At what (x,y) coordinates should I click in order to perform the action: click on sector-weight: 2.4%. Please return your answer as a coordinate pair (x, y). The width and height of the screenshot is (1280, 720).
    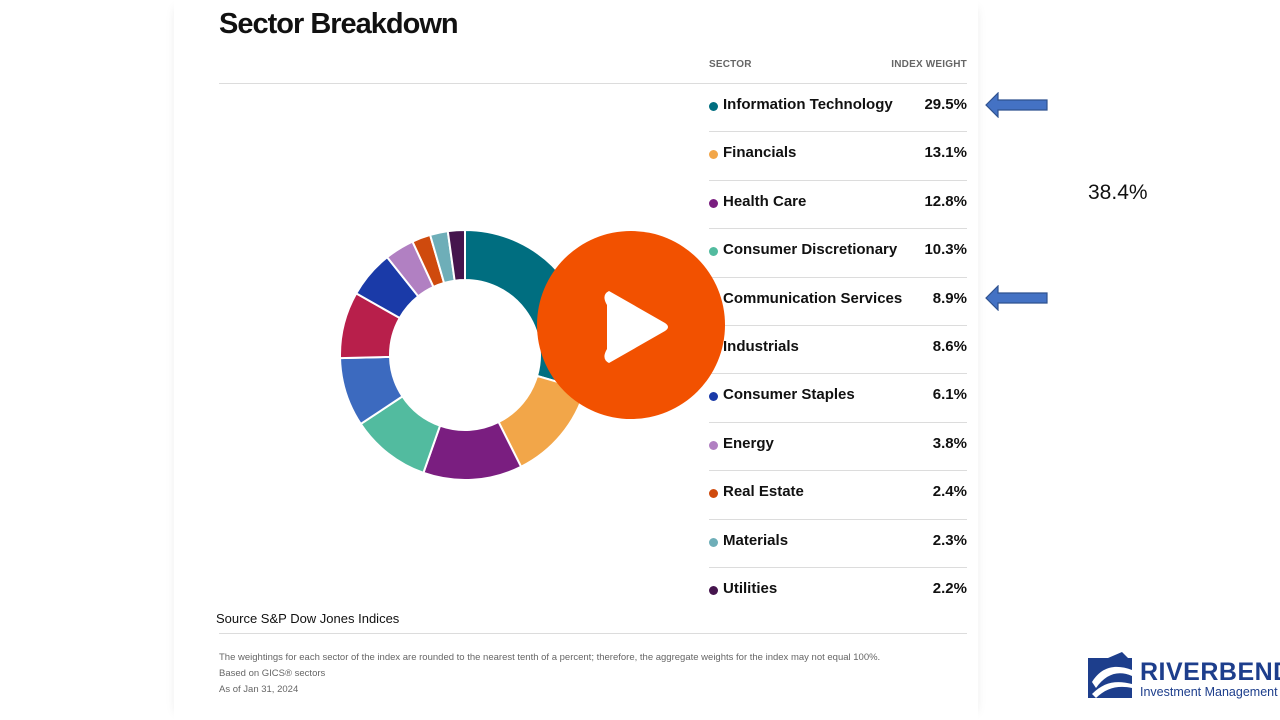
    Looking at the image, I should click on (949, 492).